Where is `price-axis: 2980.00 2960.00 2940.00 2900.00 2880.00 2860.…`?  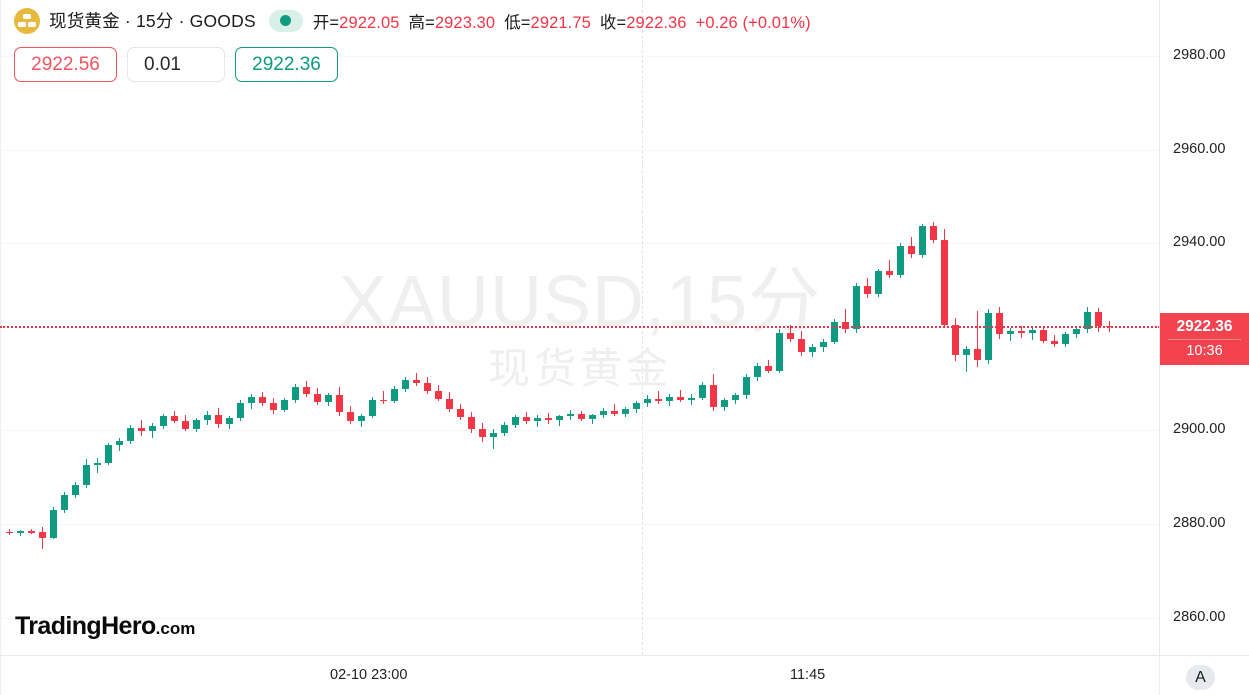
price-axis: 2980.00 2960.00 2940.00 2900.00 2880.00 2860.… is located at coordinates (1204, 327).